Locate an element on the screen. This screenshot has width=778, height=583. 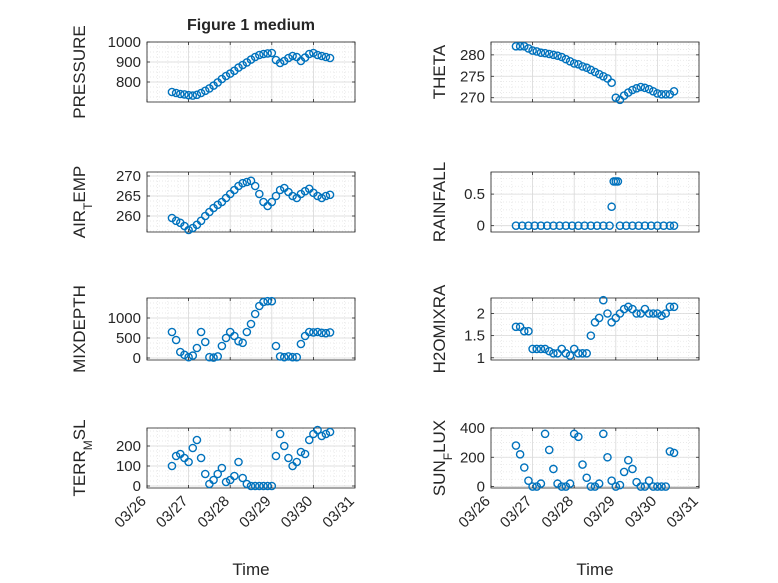
x-axis-label-right: Time is located at coordinates (594, 569).